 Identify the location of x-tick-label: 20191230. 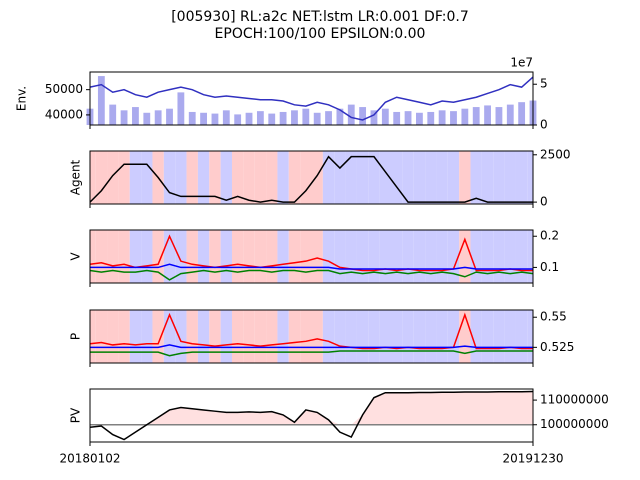
(532, 459).